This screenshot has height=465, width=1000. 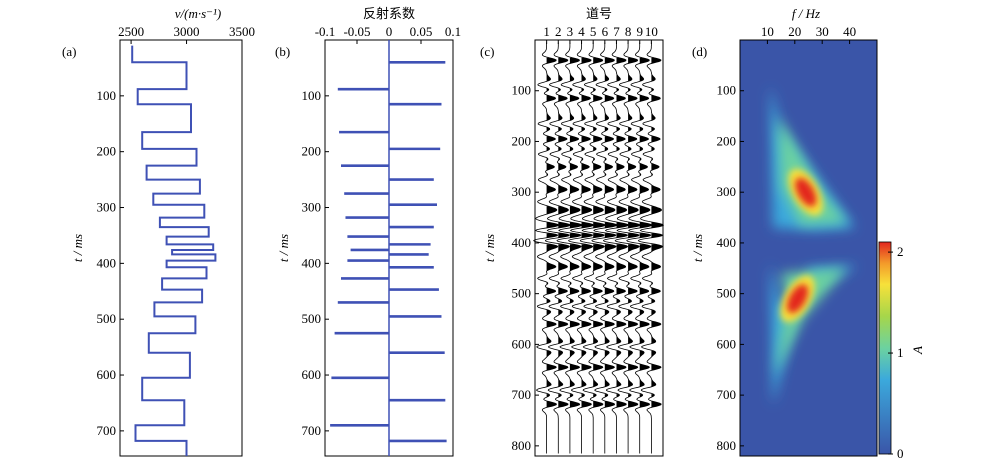 What do you see at coordinates (727, 140) in the screenshot?
I see `d-ytick-label: 200` at bounding box center [727, 140].